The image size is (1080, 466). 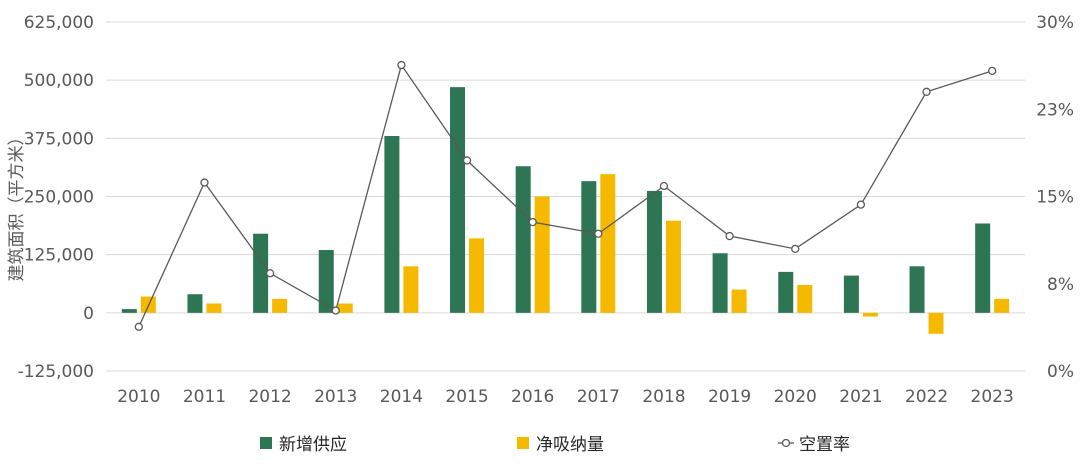 I want to click on left-tick-label: 0, so click(x=88, y=314).